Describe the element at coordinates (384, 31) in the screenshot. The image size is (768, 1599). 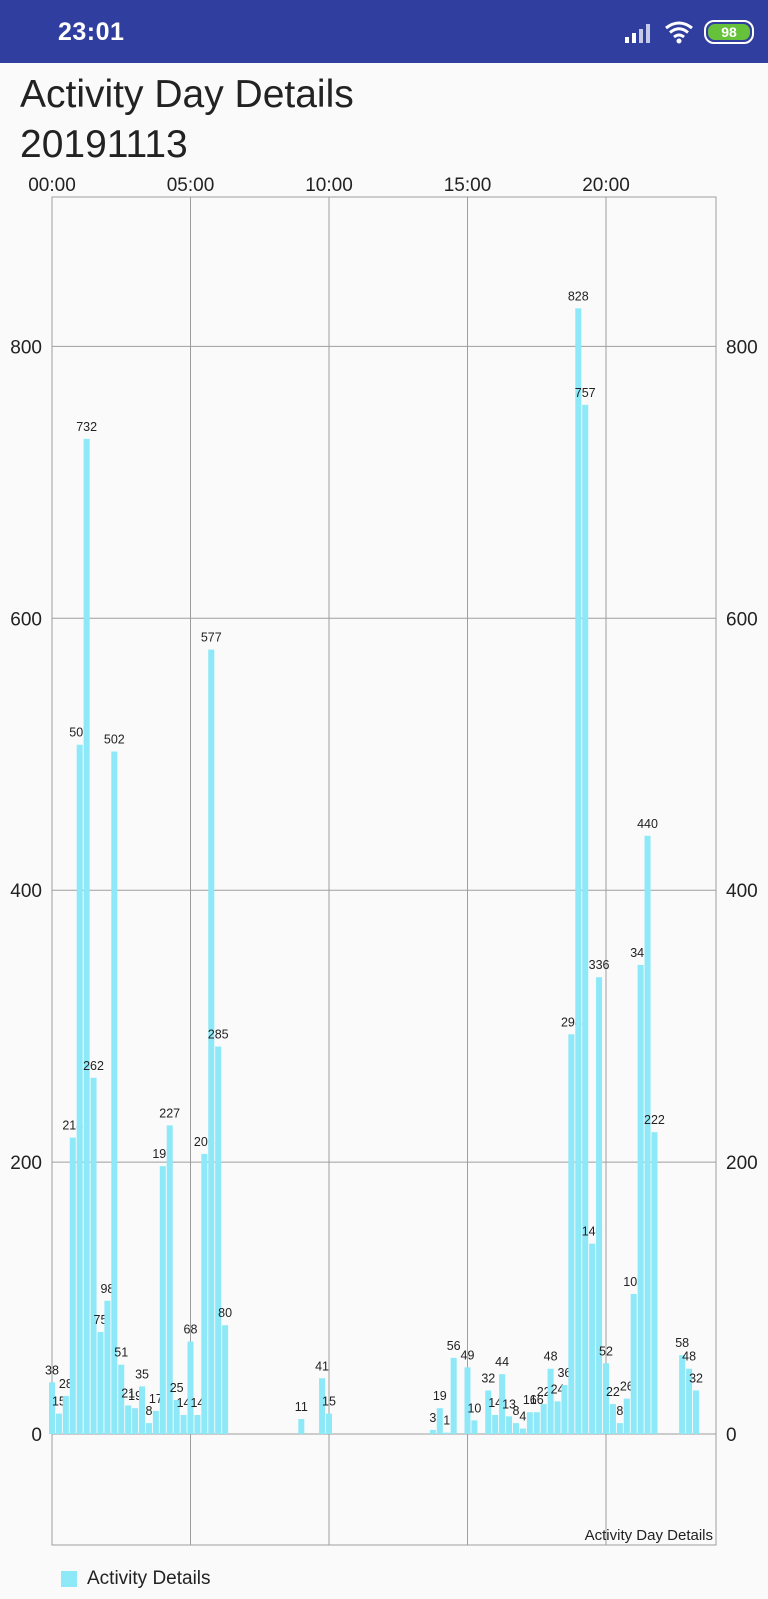
I see `status-bar: 23:01 98` at that location.